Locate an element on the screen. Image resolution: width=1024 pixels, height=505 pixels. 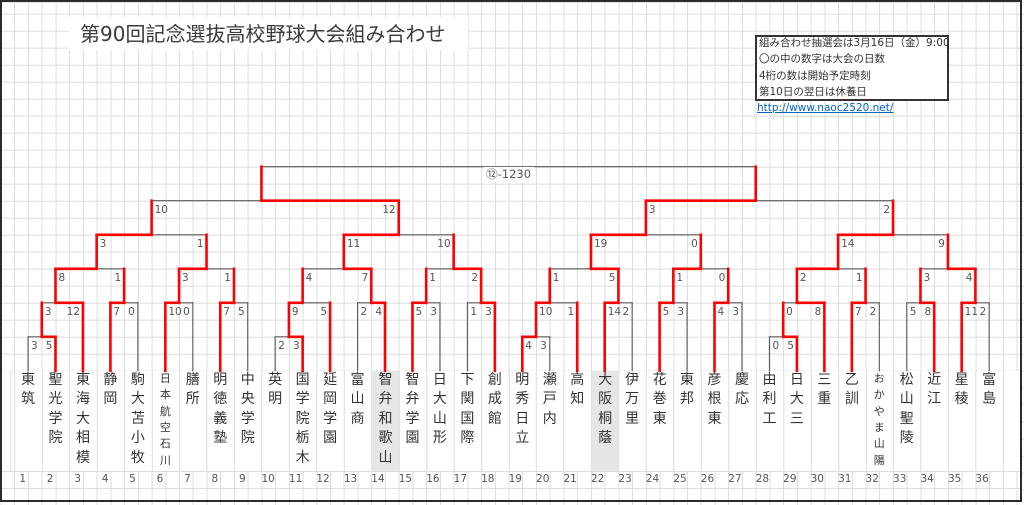
team-name: 創成館 is located at coordinates (494, 399).